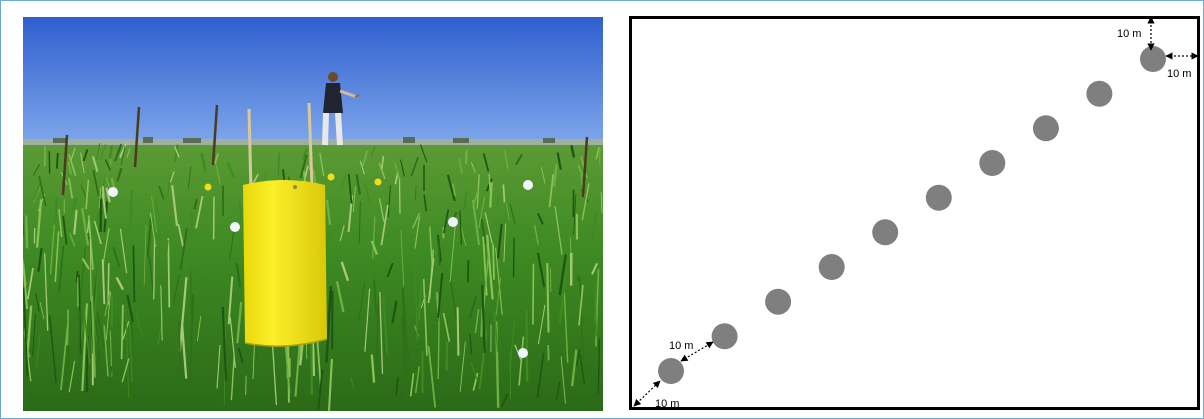 The width and height of the screenshot is (1204, 419). What do you see at coordinates (313, 81) in the screenshot?
I see `sky` at bounding box center [313, 81].